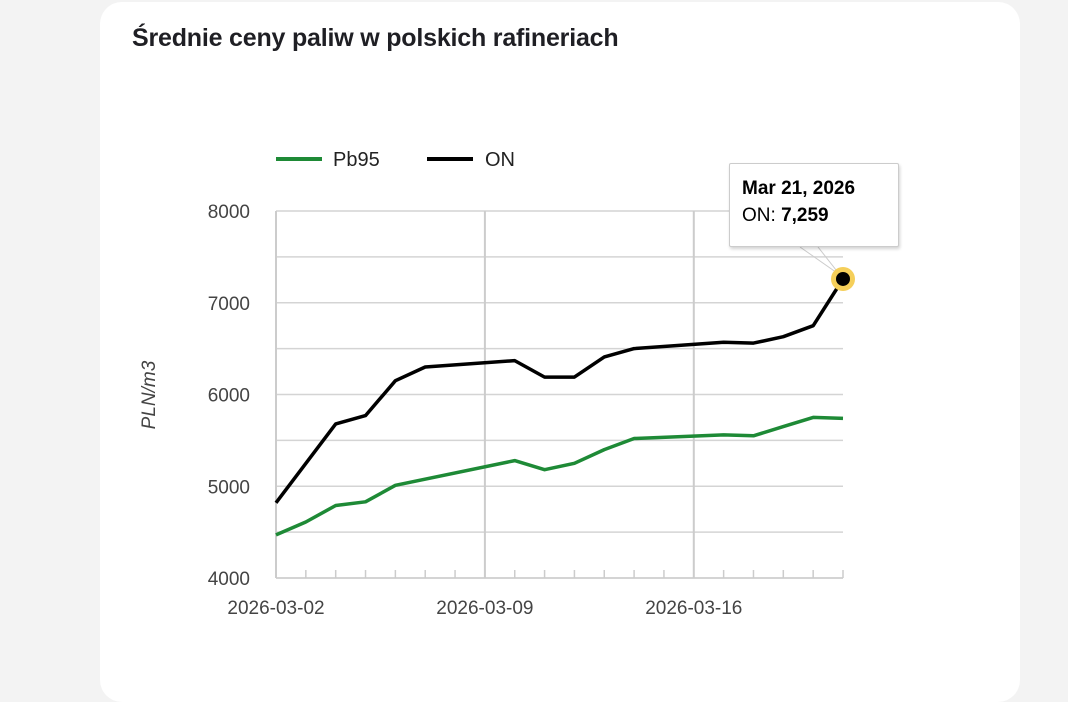 The image size is (1068, 702). Describe the element at coordinates (471, 160) in the screenshot. I see `legend-item-on: ON` at that location.